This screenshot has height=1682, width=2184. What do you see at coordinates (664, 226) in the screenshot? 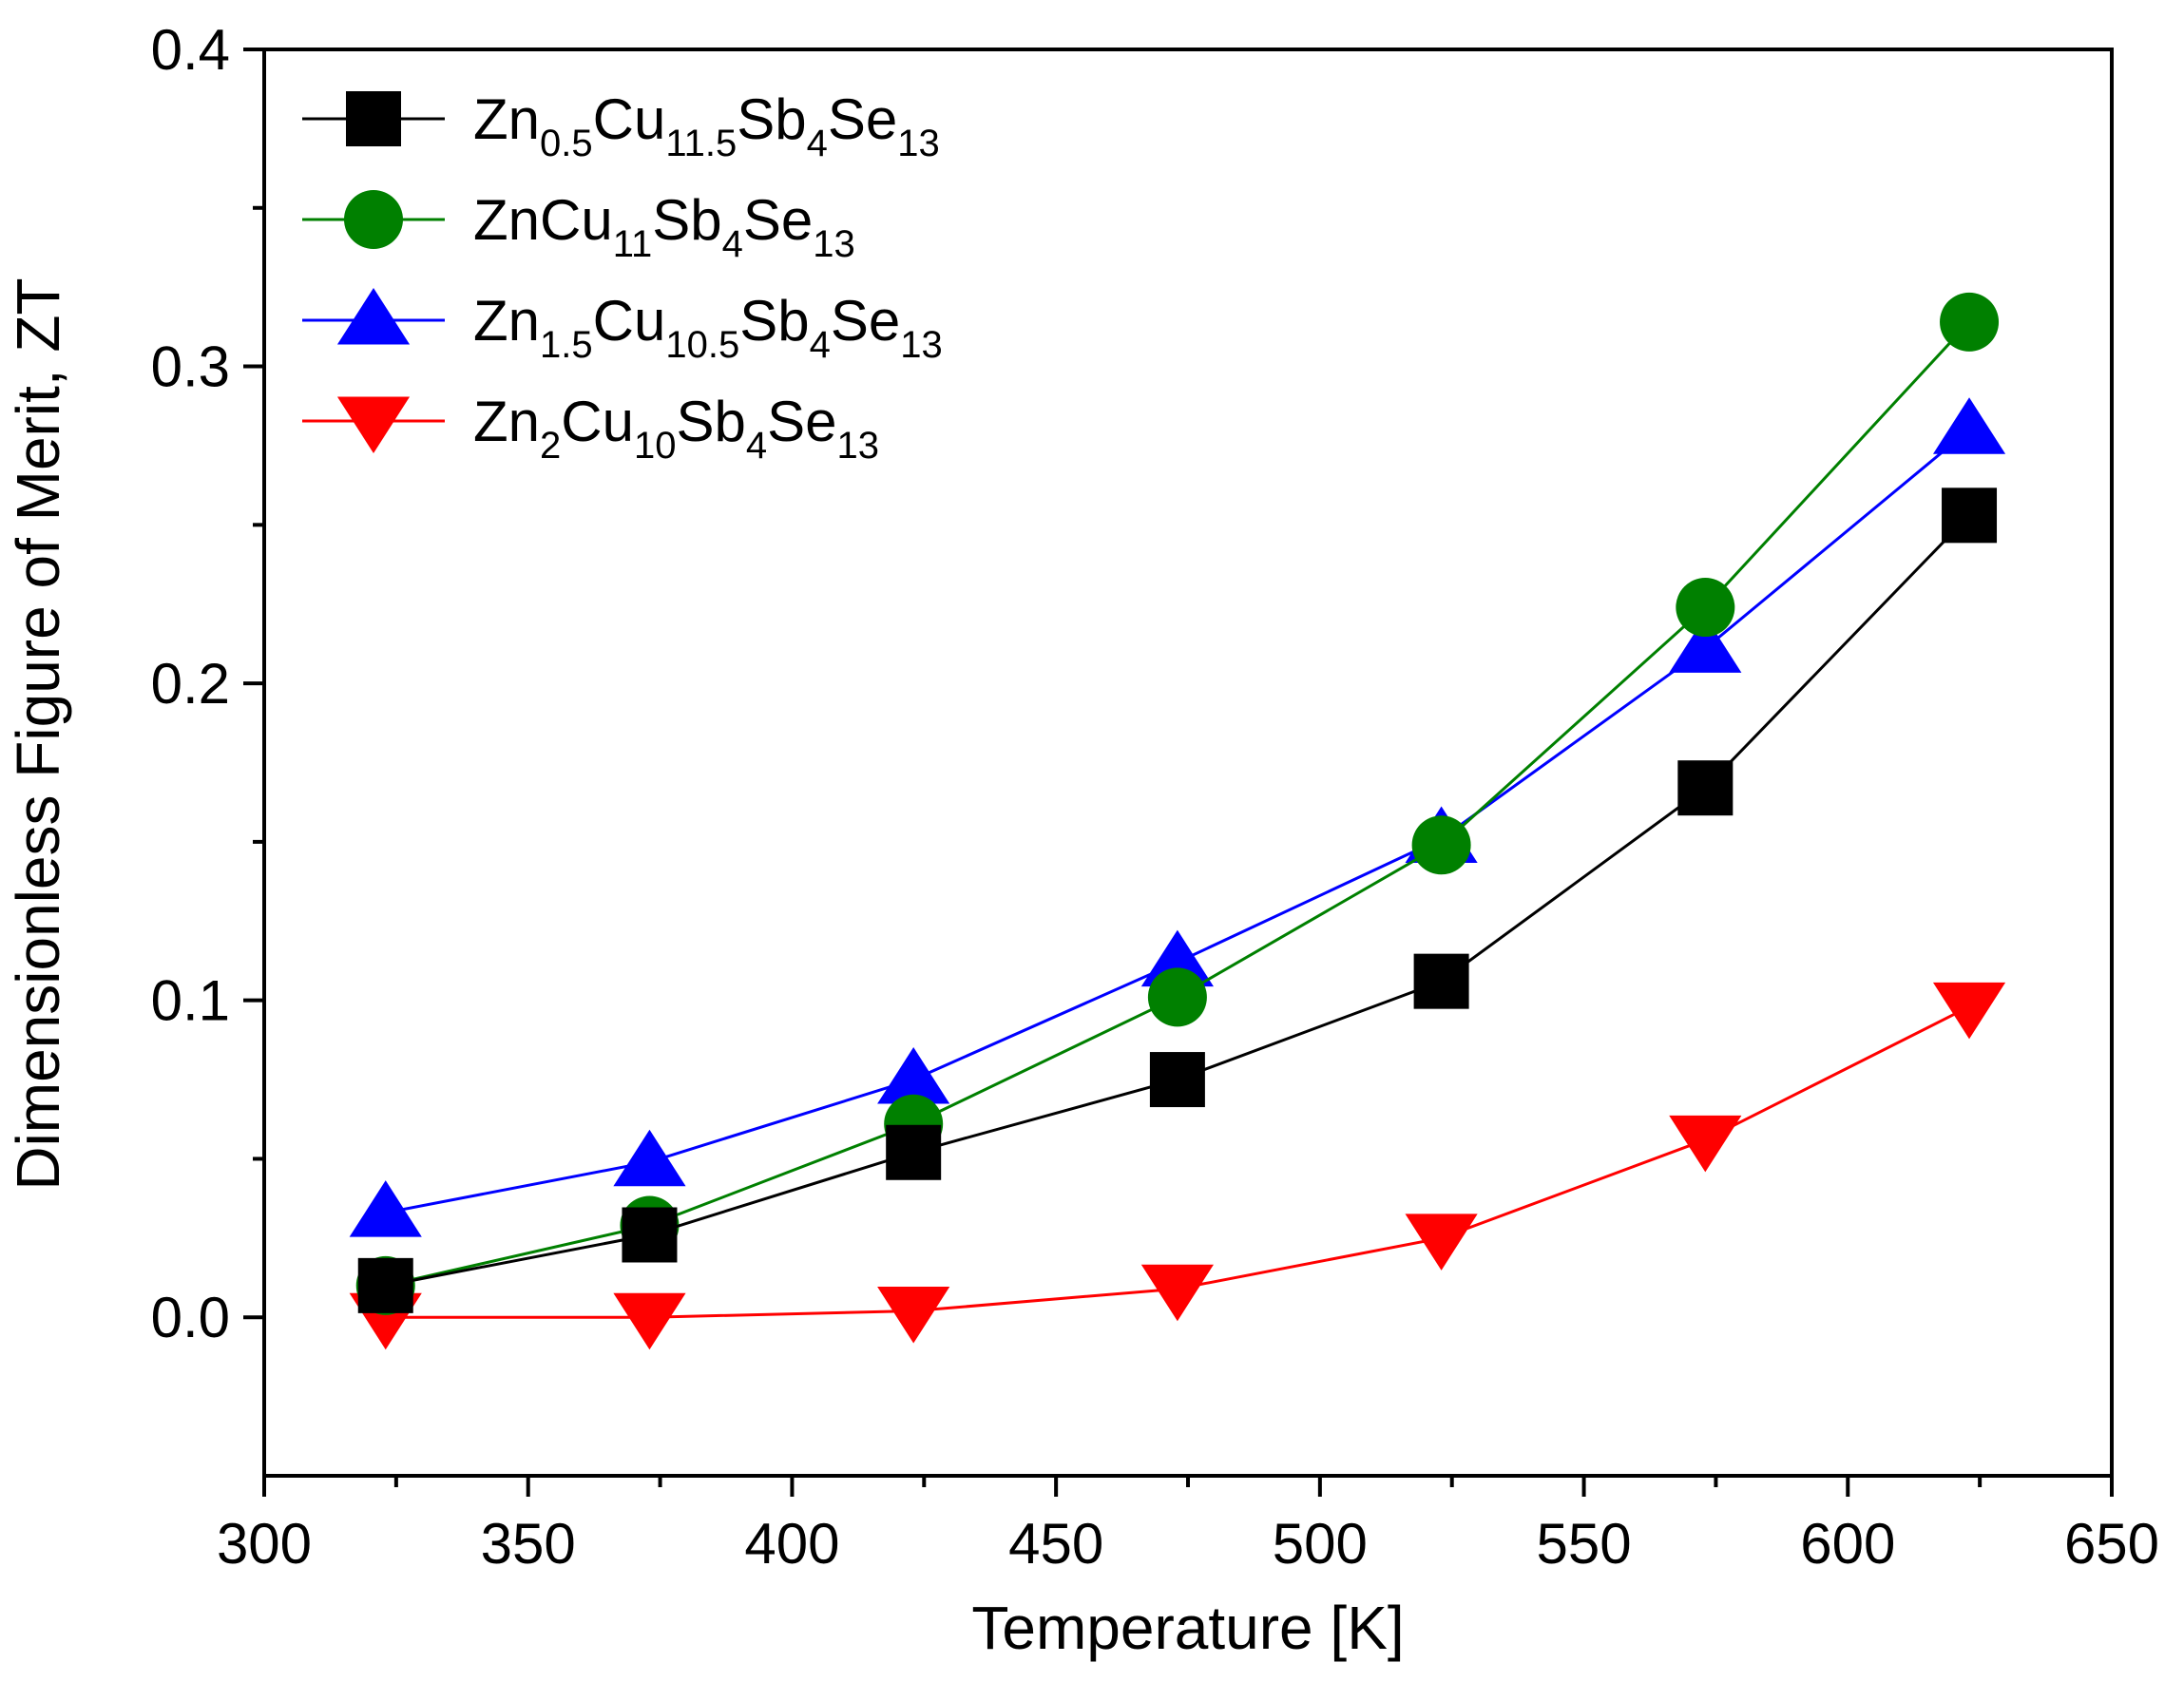
I see `legend-label: ZnCu11Sb4Se13` at bounding box center [664, 226].